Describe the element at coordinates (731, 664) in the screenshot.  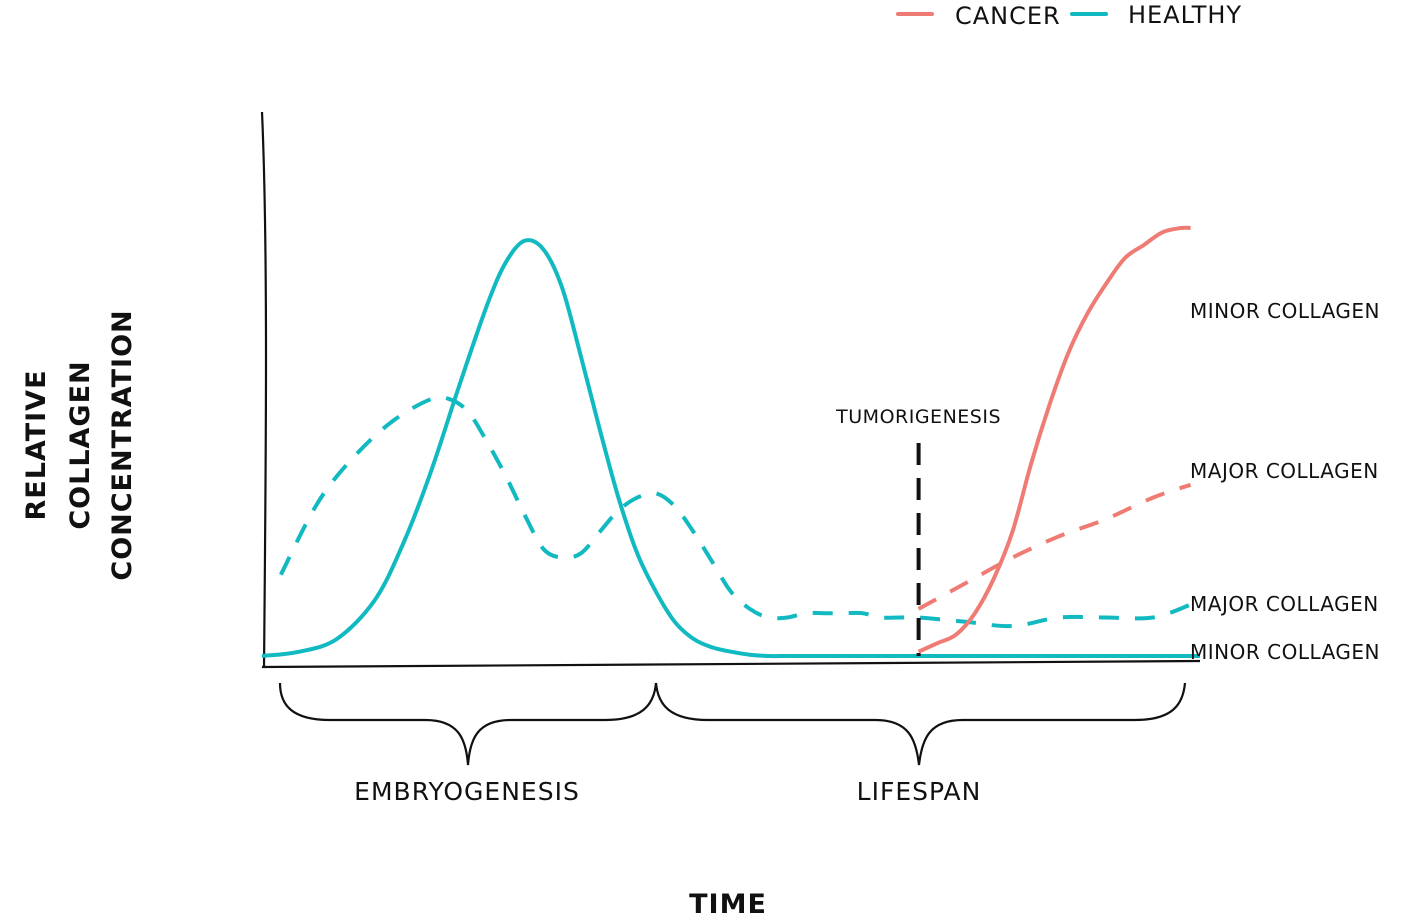
I see `x-axis` at that location.